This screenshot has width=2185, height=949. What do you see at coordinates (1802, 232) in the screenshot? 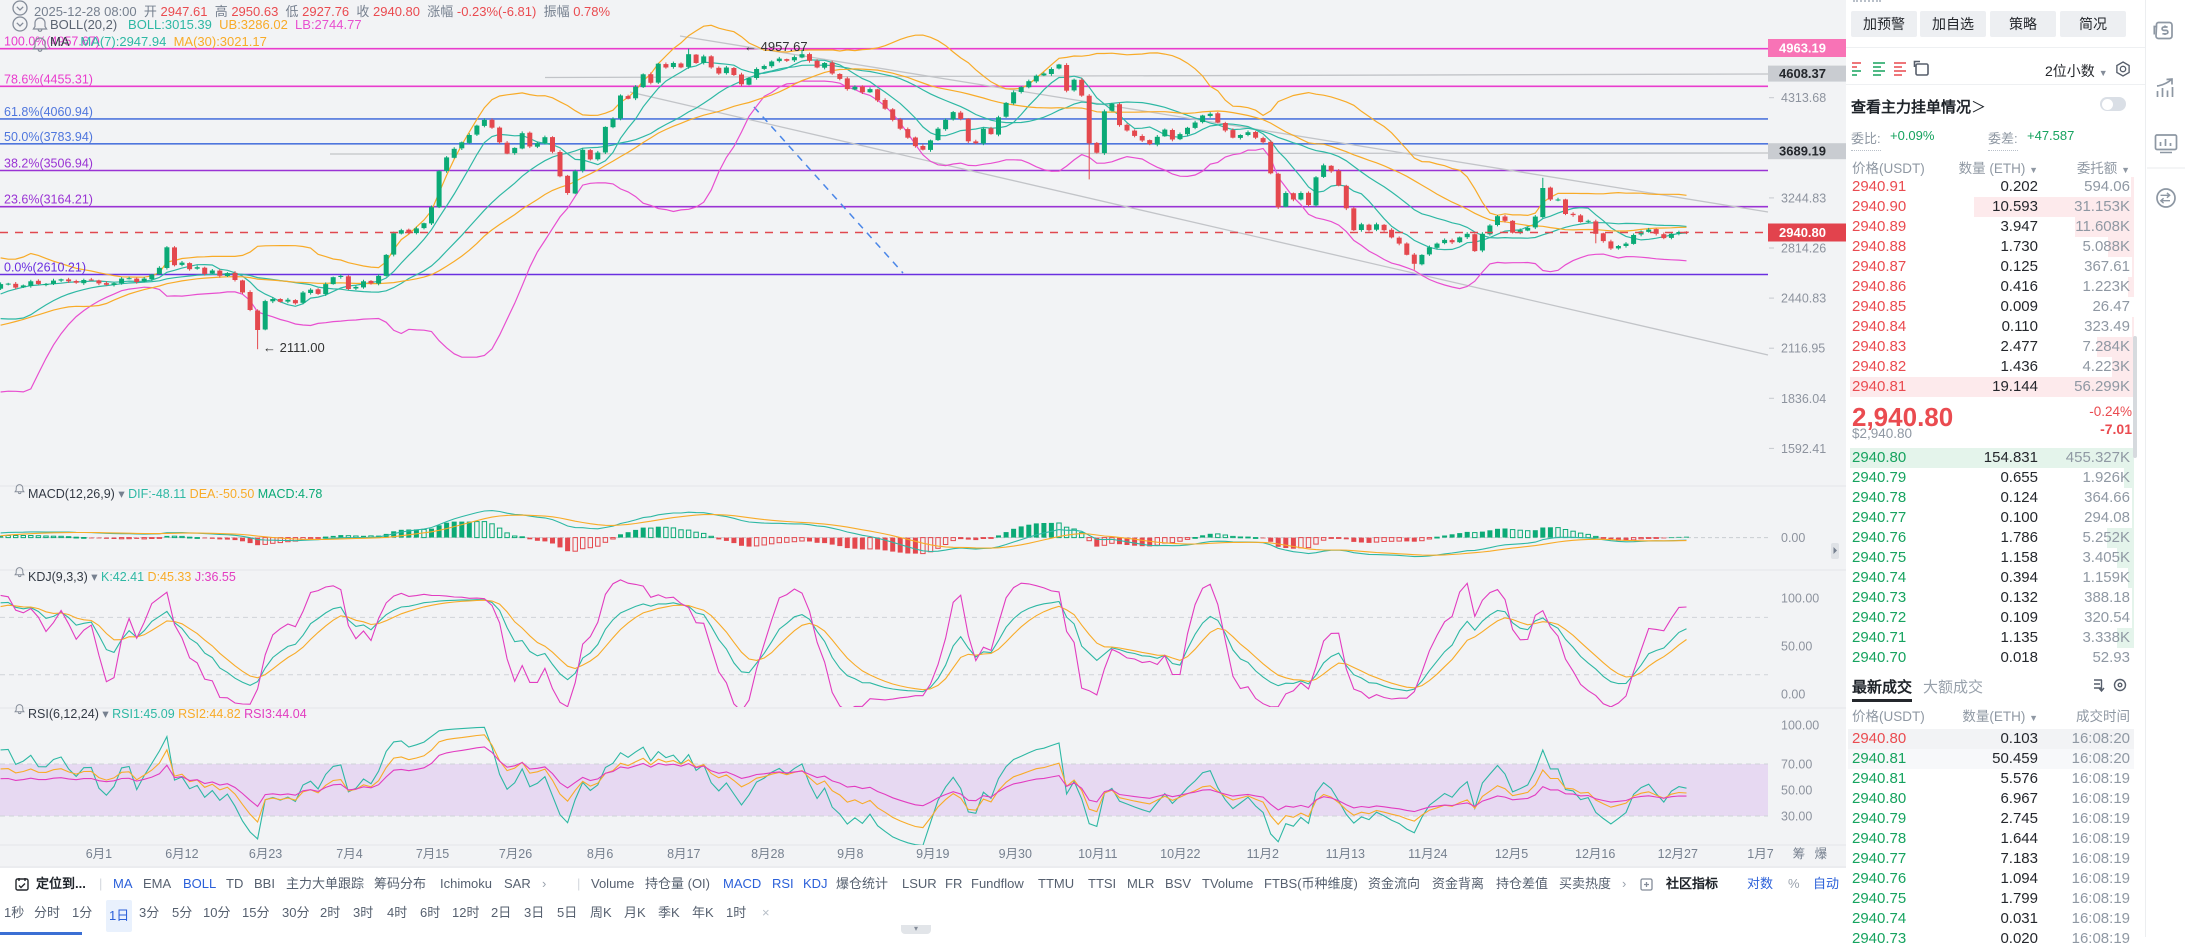
I see `svg-text: 2940.80` at bounding box center [1802, 232].